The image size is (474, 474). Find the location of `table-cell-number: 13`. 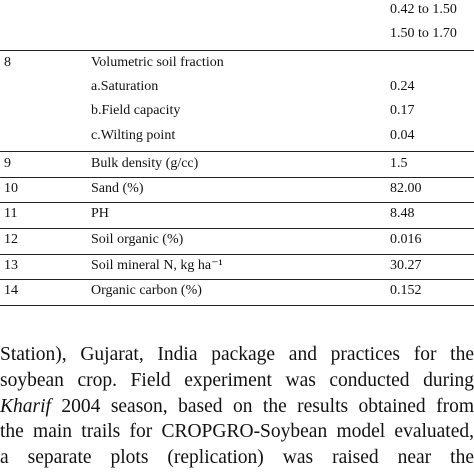

table-cell-number: 13 is located at coordinates (11, 265).